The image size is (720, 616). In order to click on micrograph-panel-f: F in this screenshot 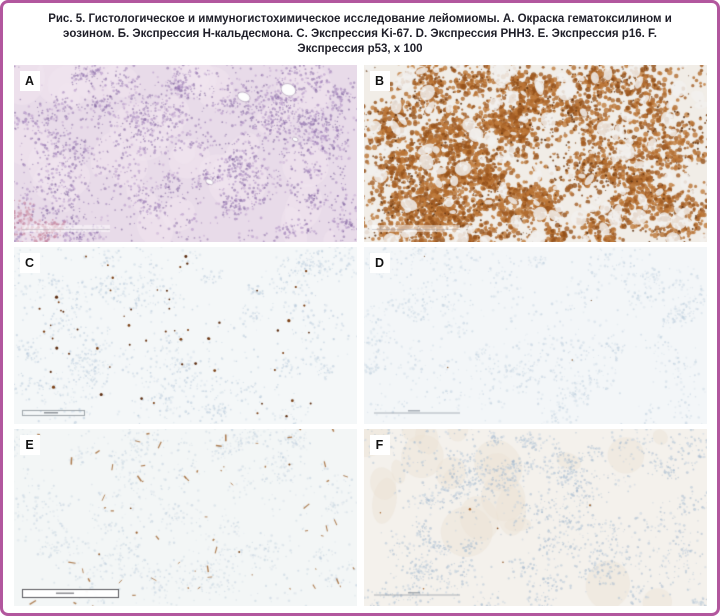, I will do `click(535, 517)`.